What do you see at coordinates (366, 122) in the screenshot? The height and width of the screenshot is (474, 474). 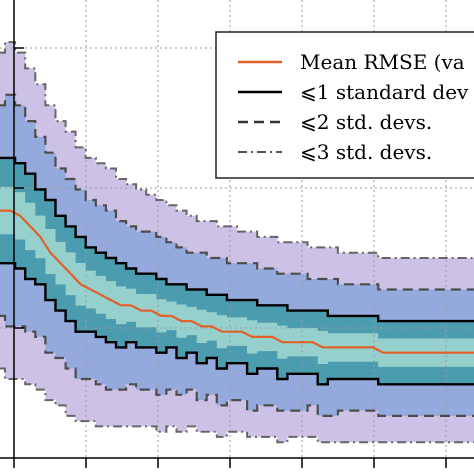 I see `legend-label-sd2: ⩽2 std. devs.` at bounding box center [366, 122].